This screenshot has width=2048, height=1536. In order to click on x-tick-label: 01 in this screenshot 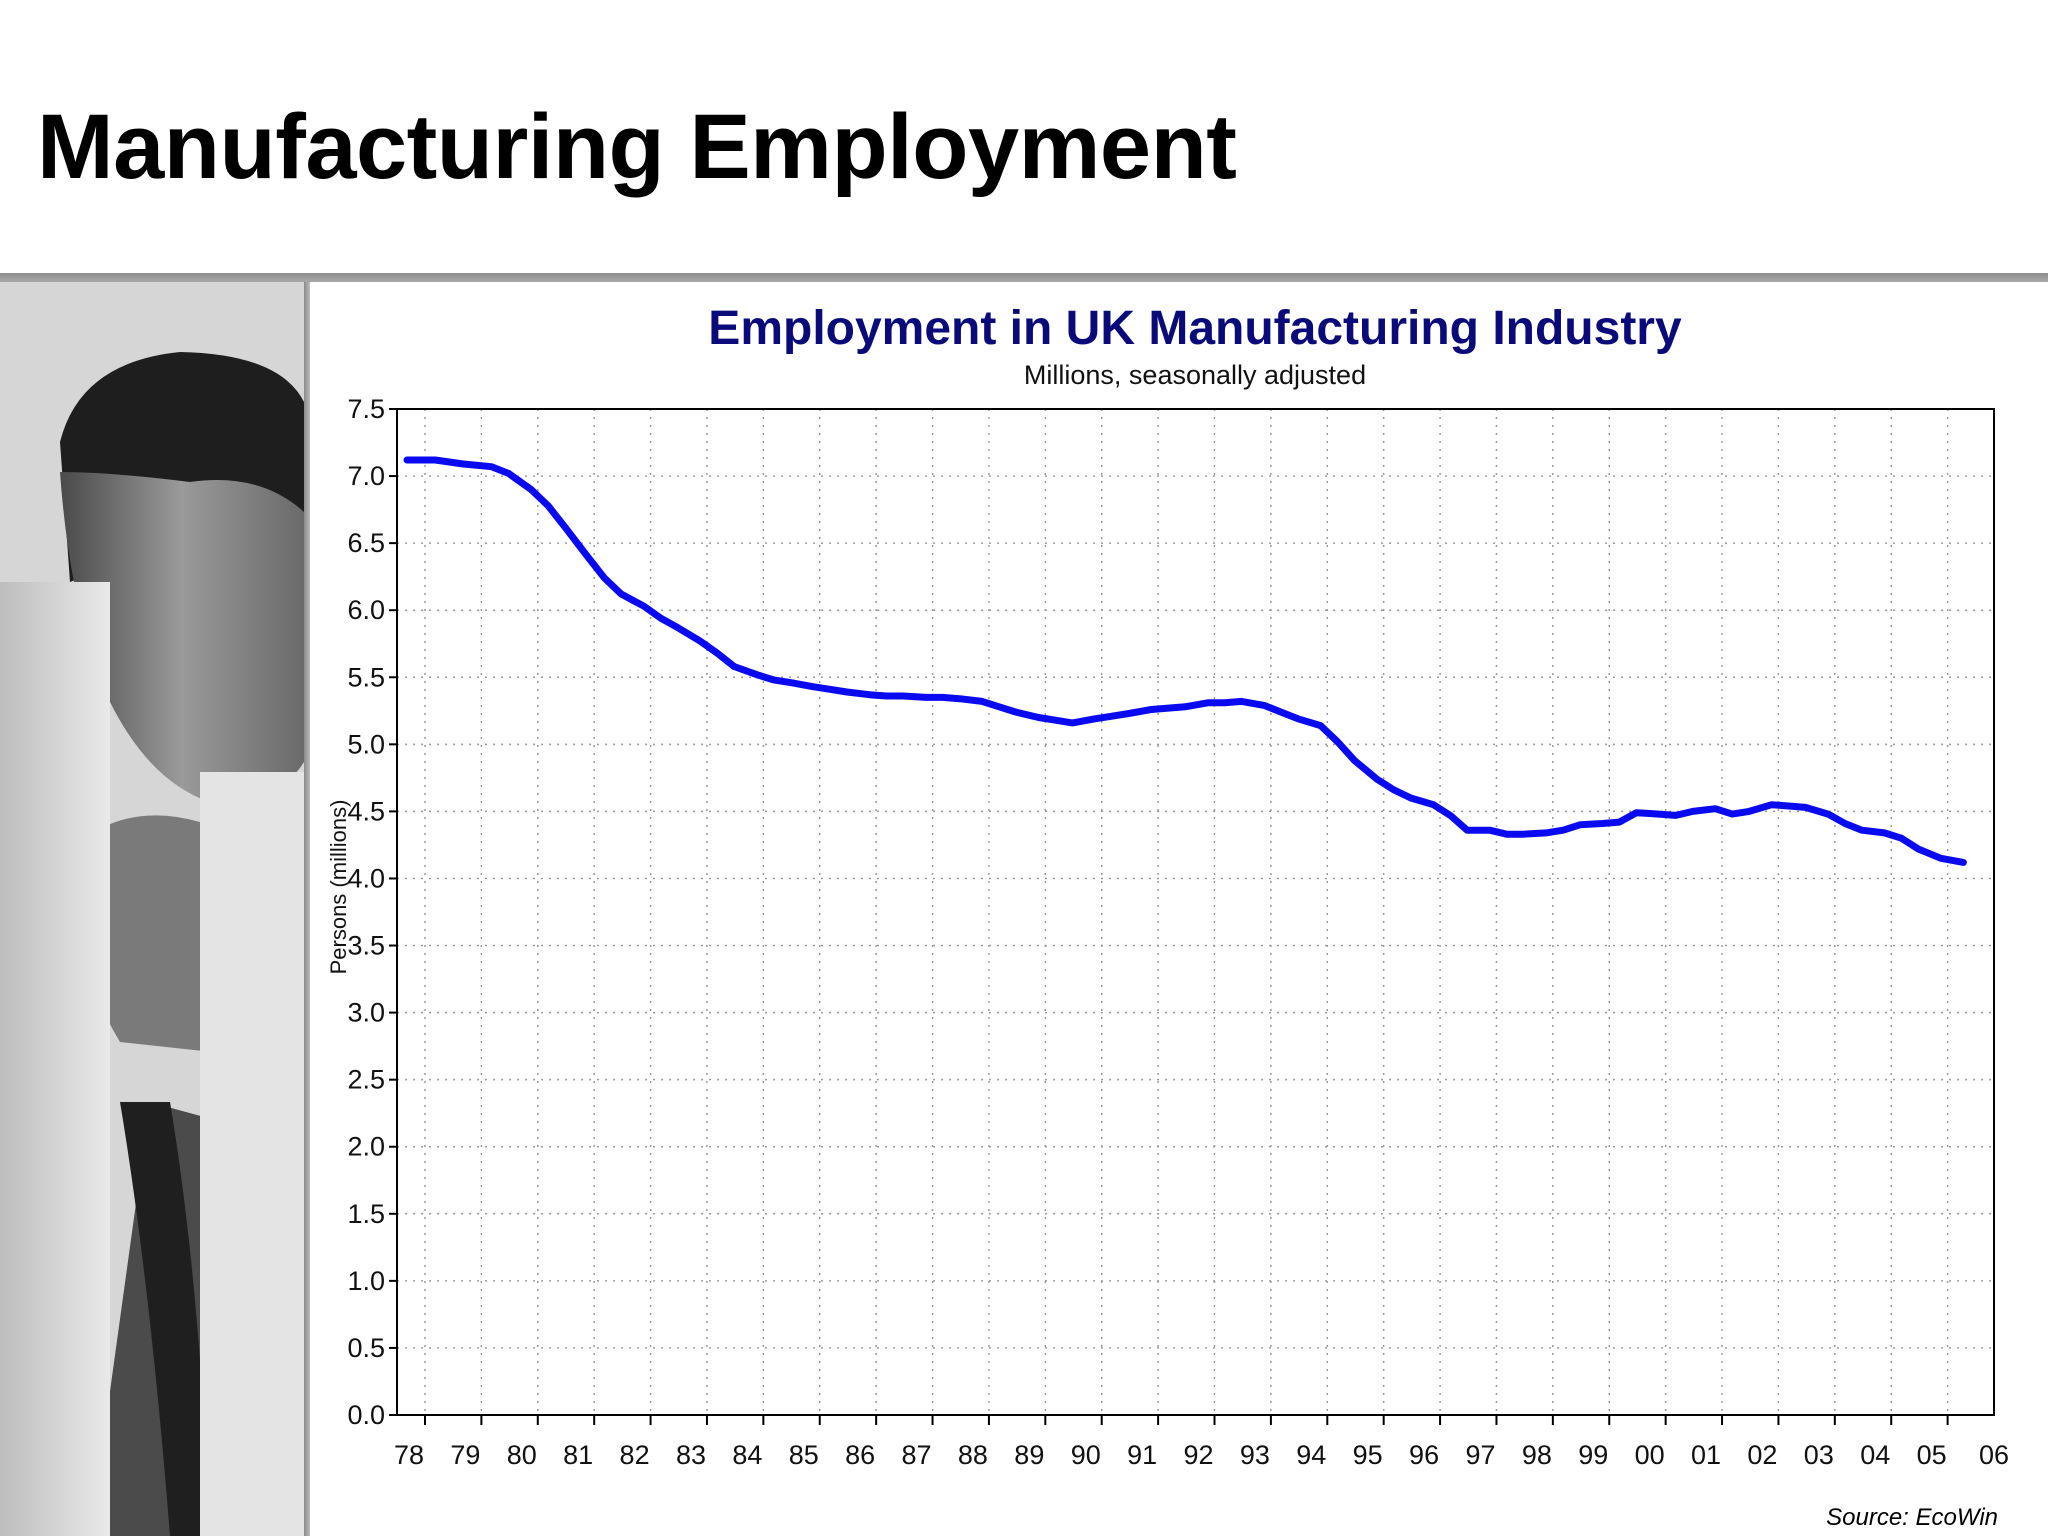, I will do `click(1706, 1455)`.